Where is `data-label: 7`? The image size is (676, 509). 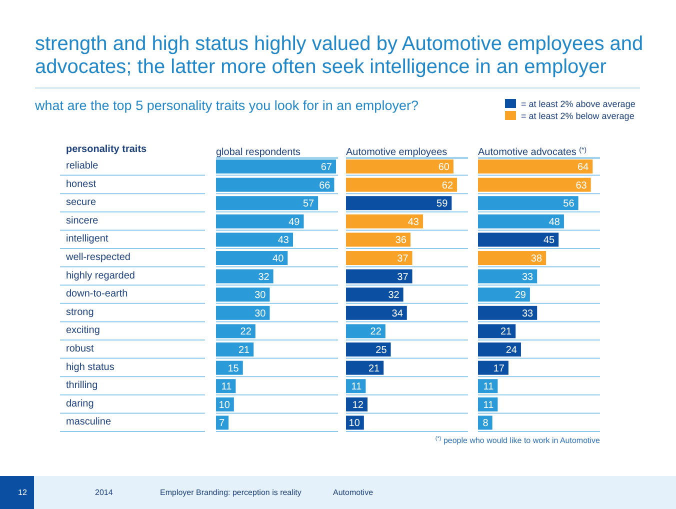 data-label: 7 is located at coordinates (221, 424).